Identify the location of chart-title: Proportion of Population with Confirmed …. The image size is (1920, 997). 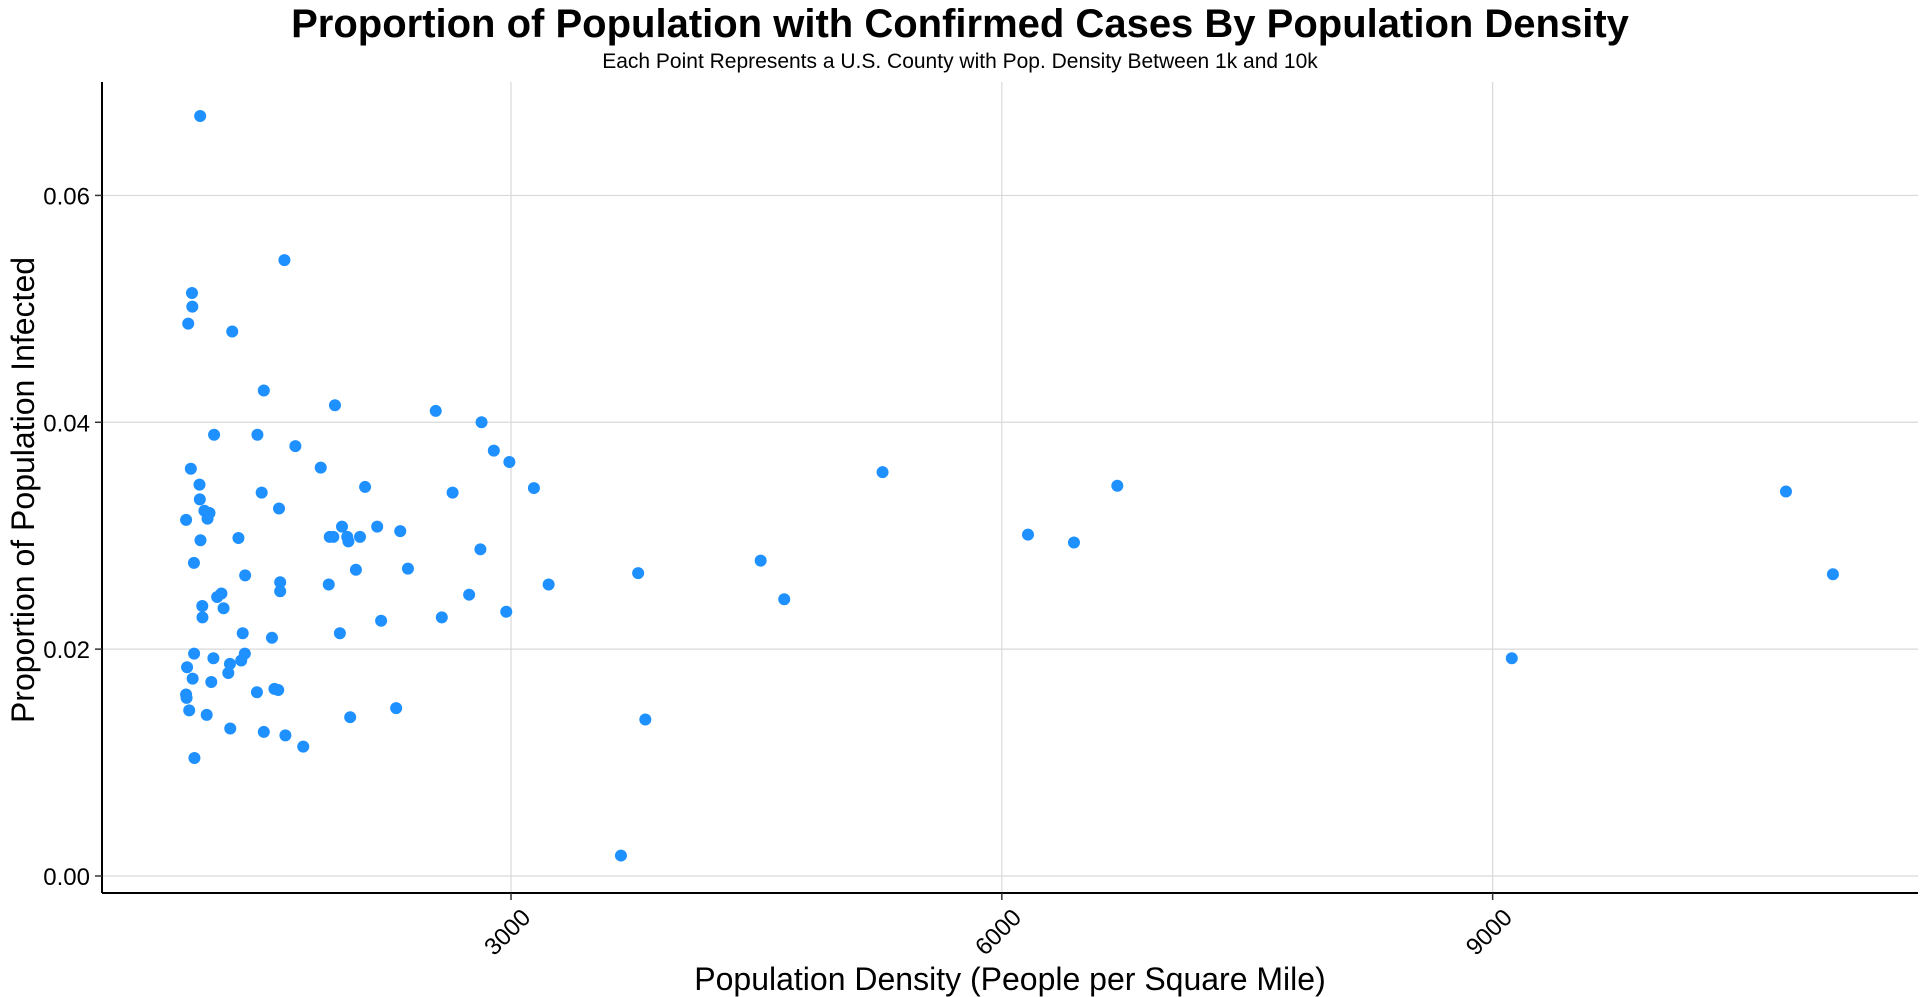
(960, 24).